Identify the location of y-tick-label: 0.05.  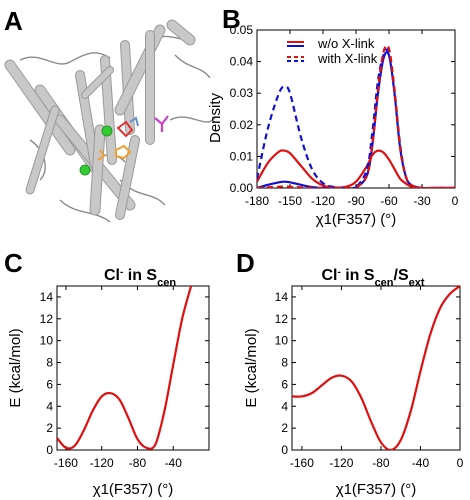
(242, 30).